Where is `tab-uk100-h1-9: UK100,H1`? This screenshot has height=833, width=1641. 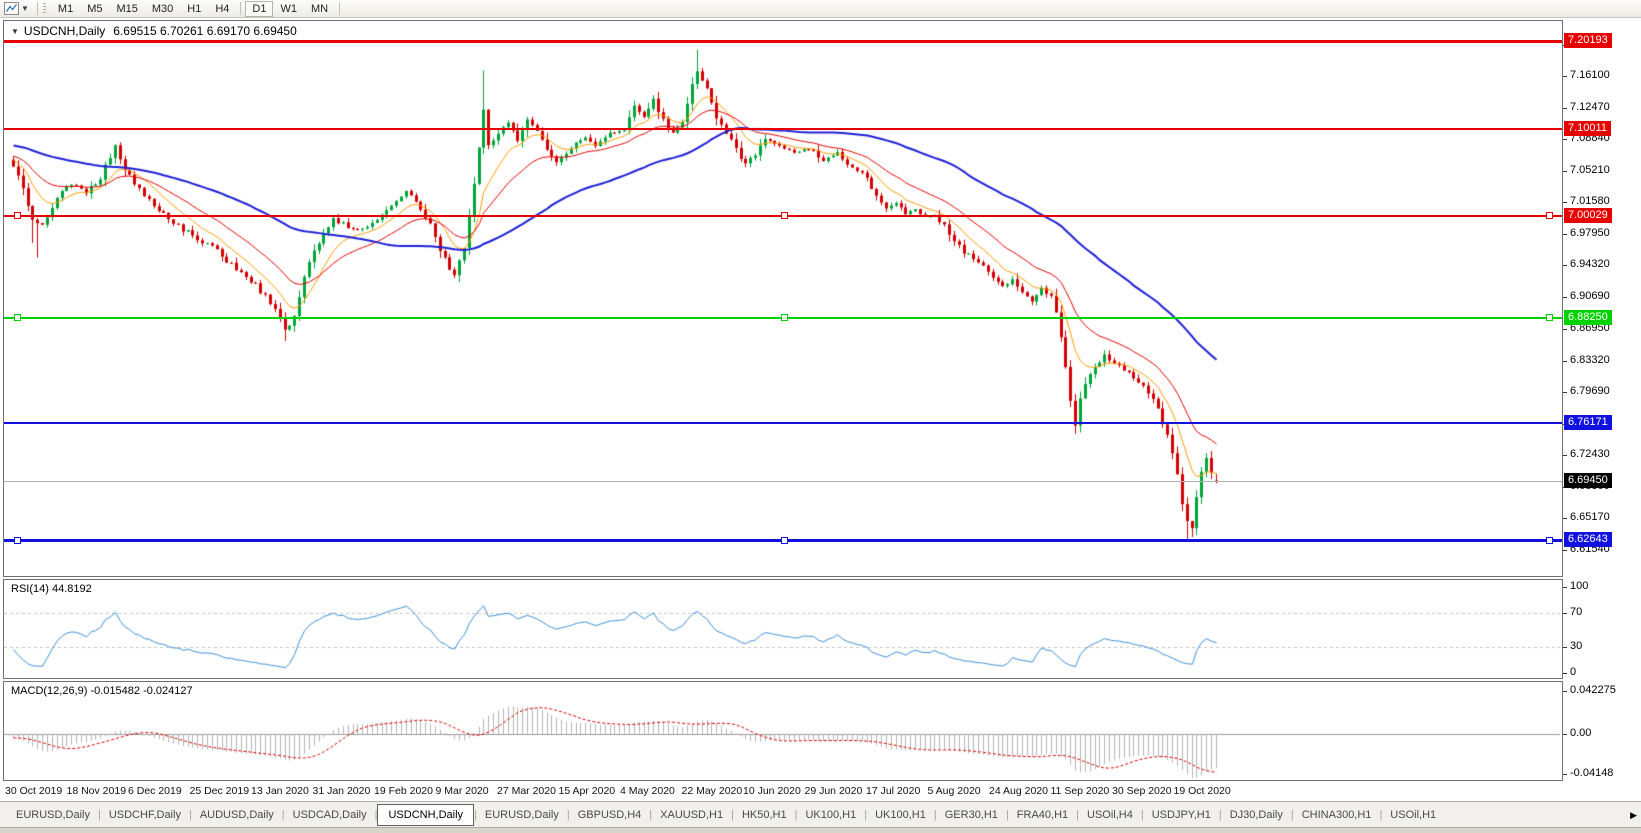 tab-uk100-h1-9: UK100,H1 is located at coordinates (831, 814).